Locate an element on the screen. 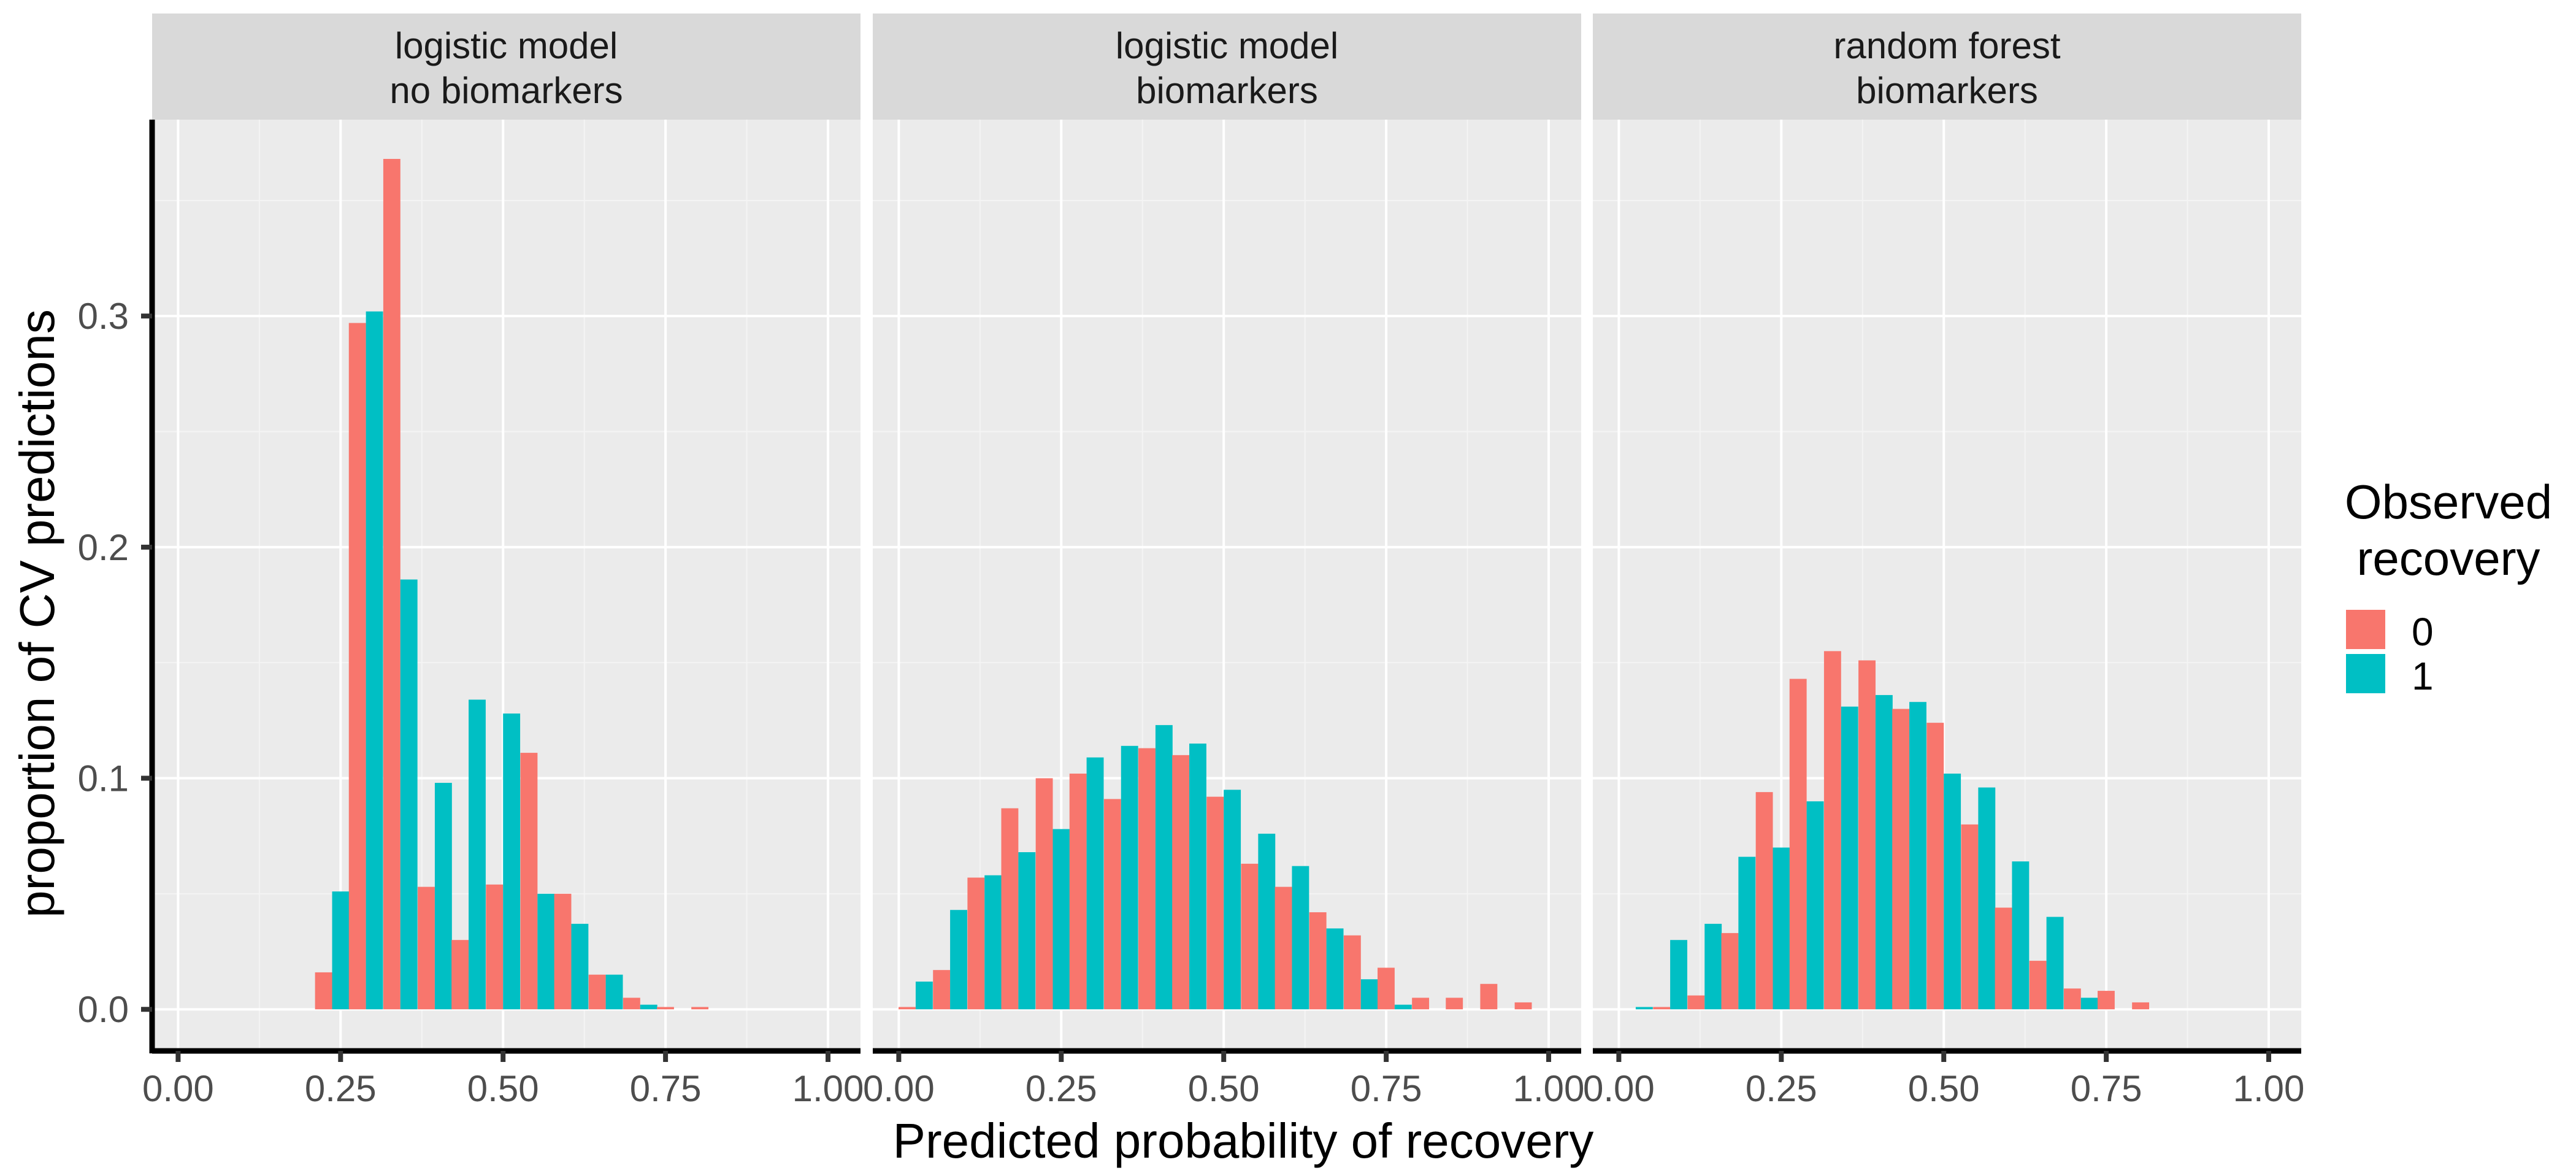 This screenshot has height=1173, width=2576. y-tick-label: 0.0 is located at coordinates (103, 1009).